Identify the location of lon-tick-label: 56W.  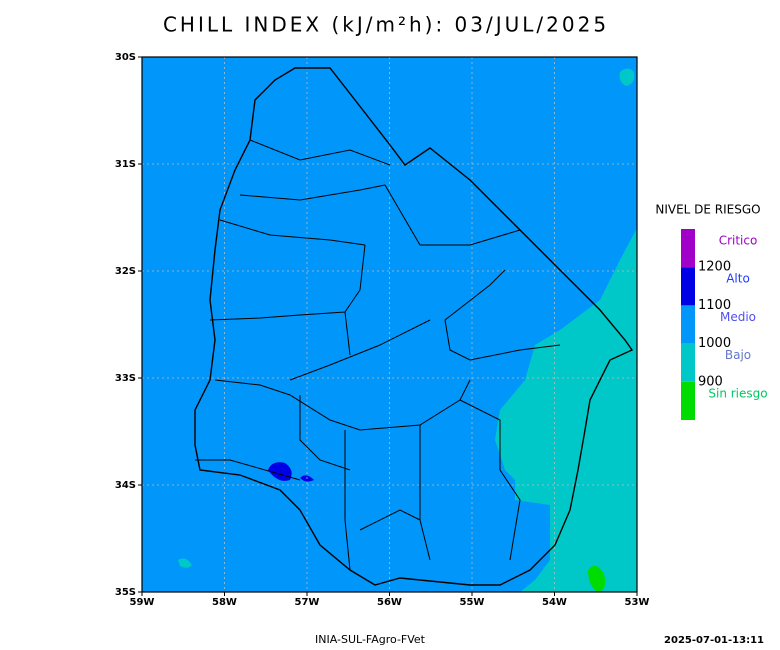
(389, 602).